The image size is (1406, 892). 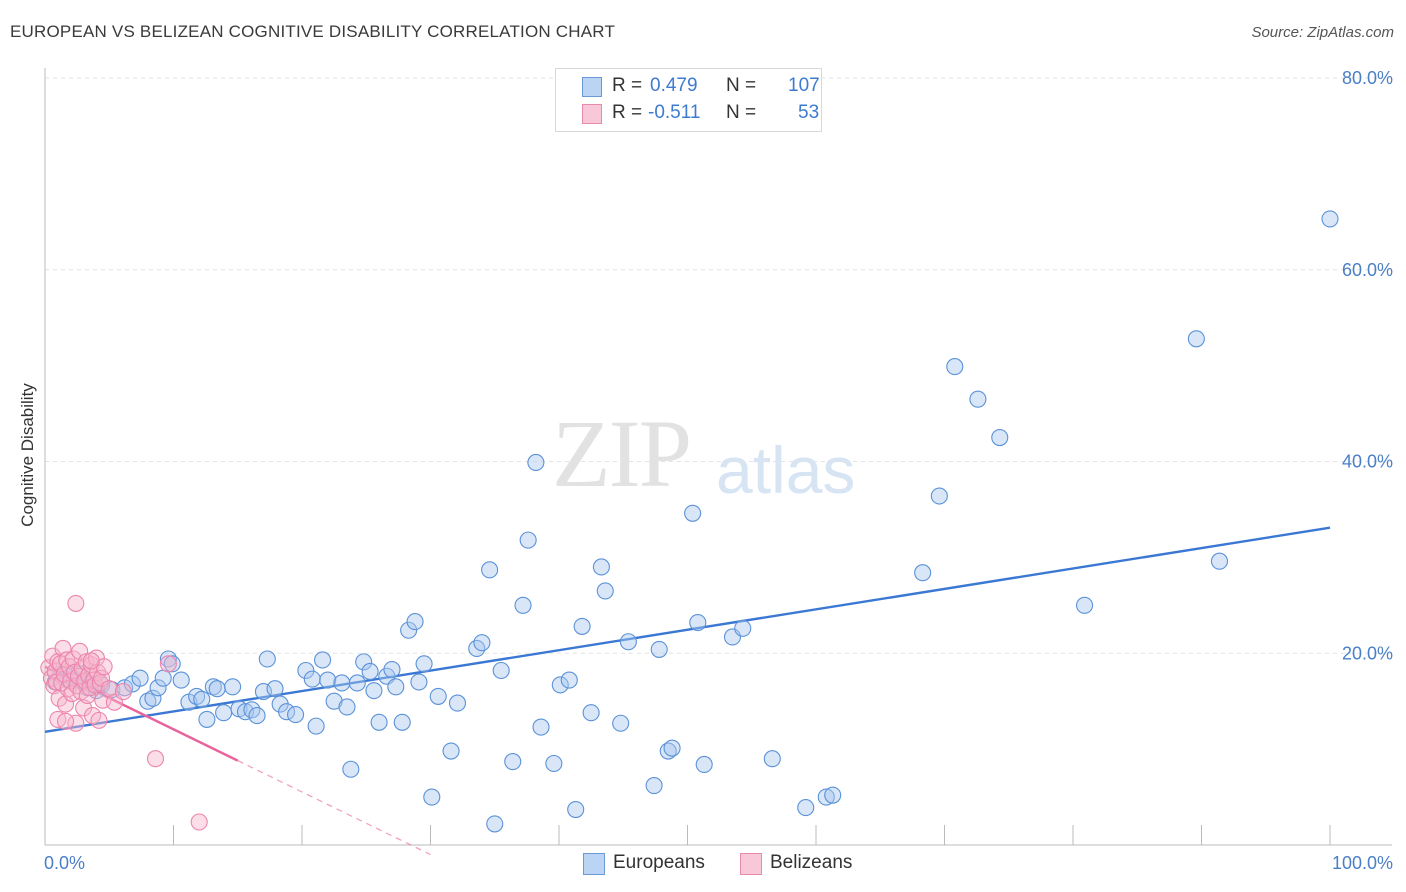 What do you see at coordinates (64, 863) in the screenshot?
I see `x-tick-label: 0.0%` at bounding box center [64, 863].